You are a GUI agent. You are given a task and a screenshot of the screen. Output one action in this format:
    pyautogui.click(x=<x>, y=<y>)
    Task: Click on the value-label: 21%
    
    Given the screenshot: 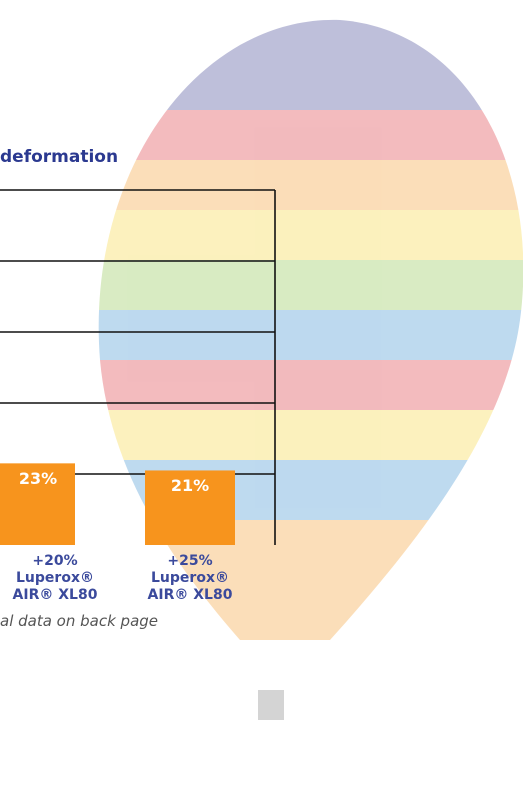 What is the action you would take?
    pyautogui.click(x=190, y=485)
    